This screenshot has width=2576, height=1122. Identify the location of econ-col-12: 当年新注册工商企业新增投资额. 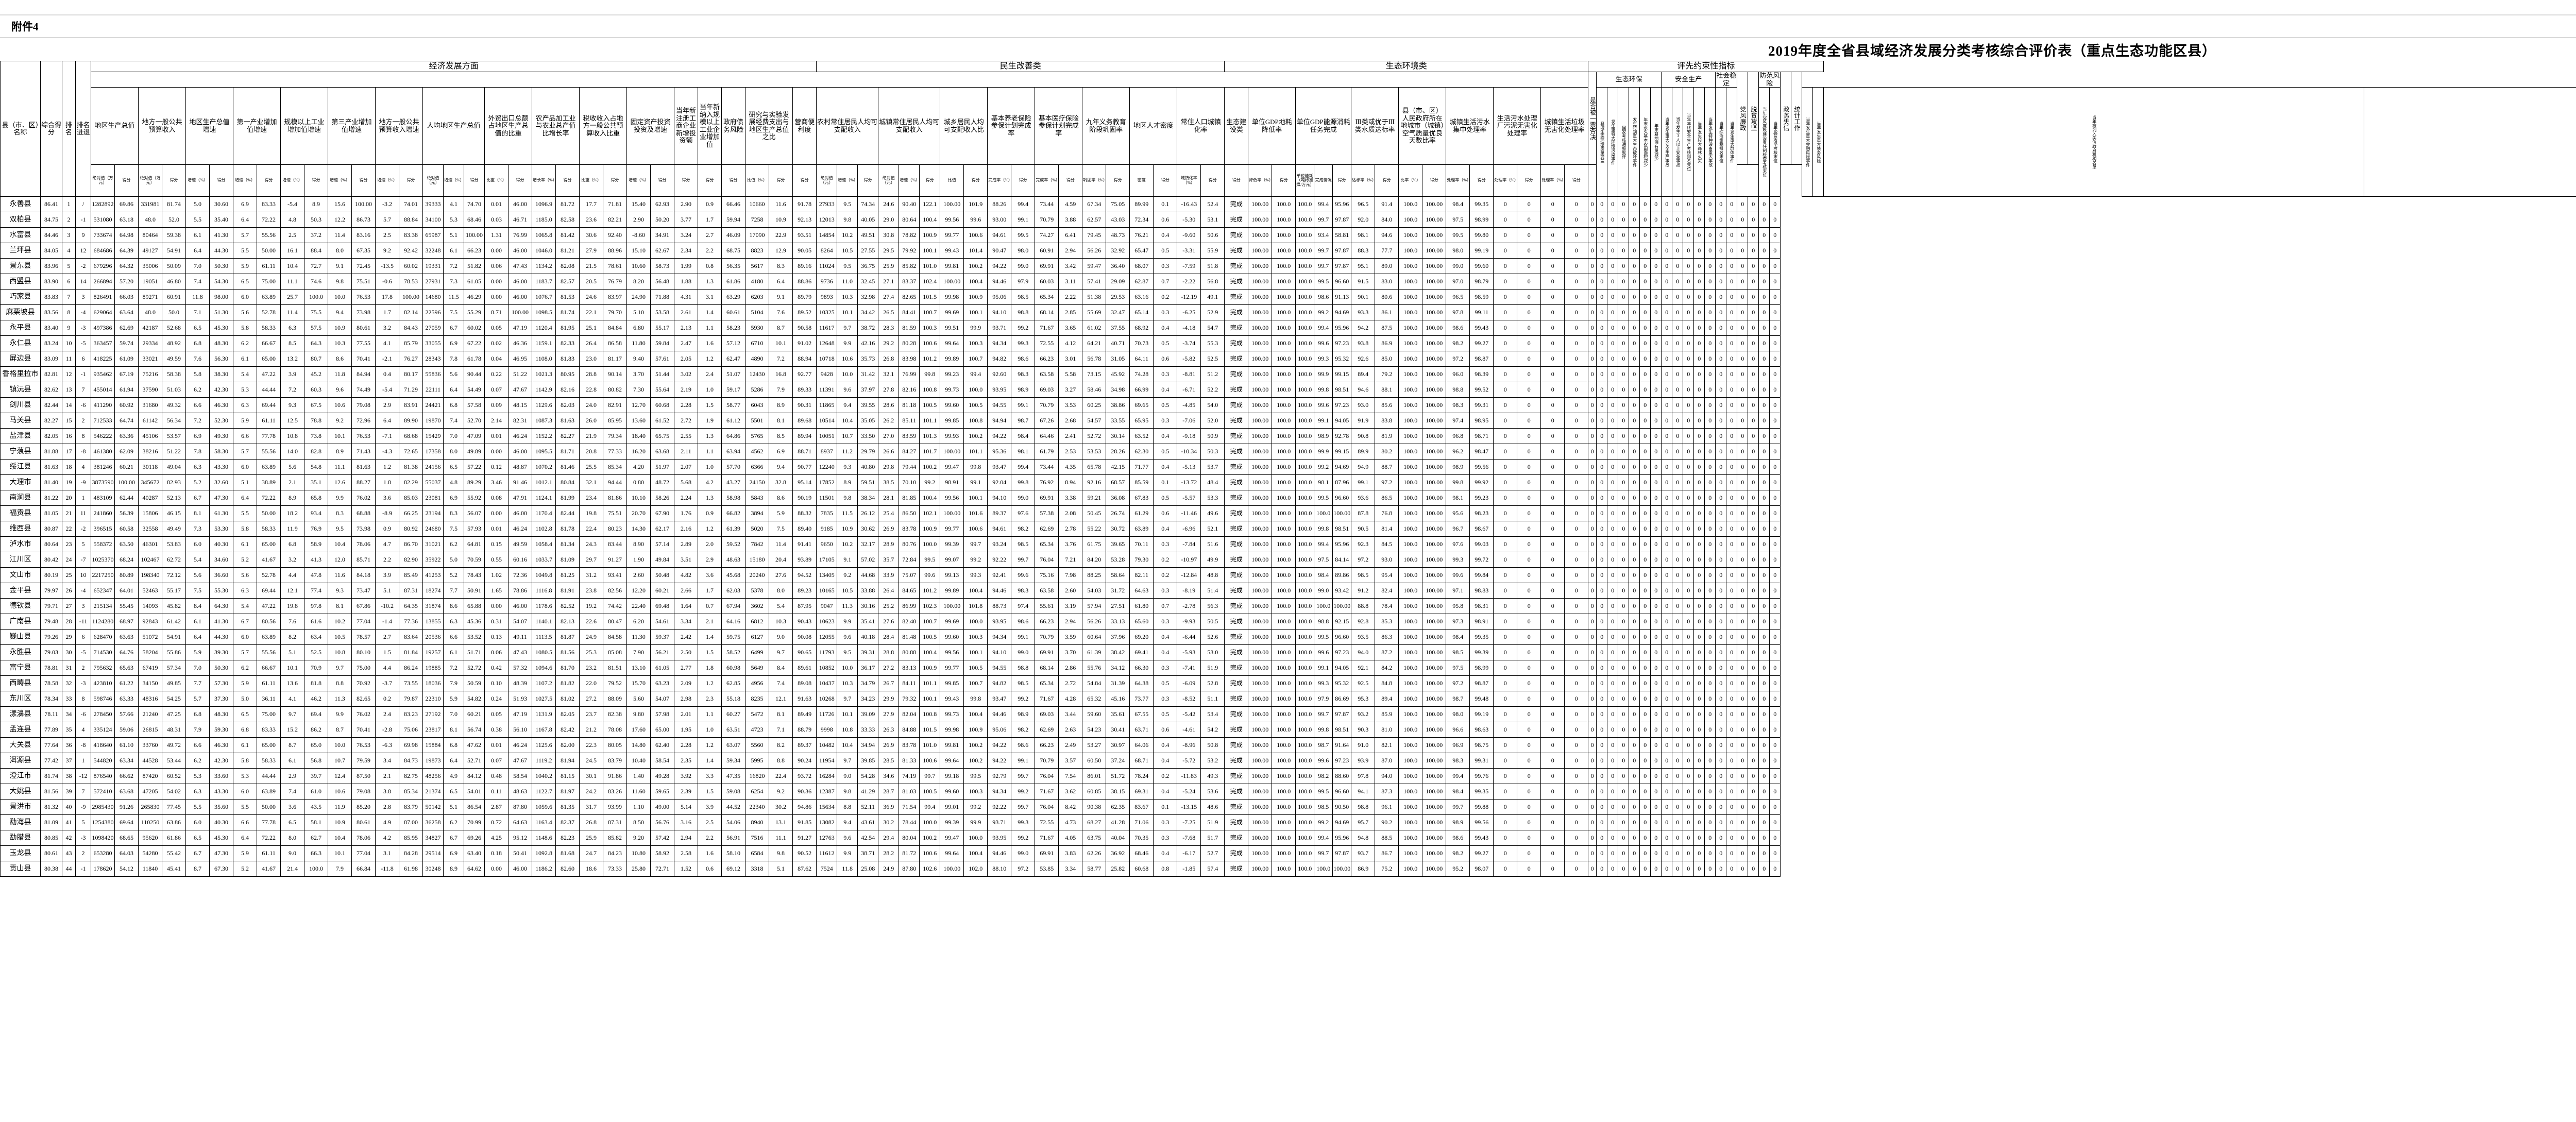
(686, 126).